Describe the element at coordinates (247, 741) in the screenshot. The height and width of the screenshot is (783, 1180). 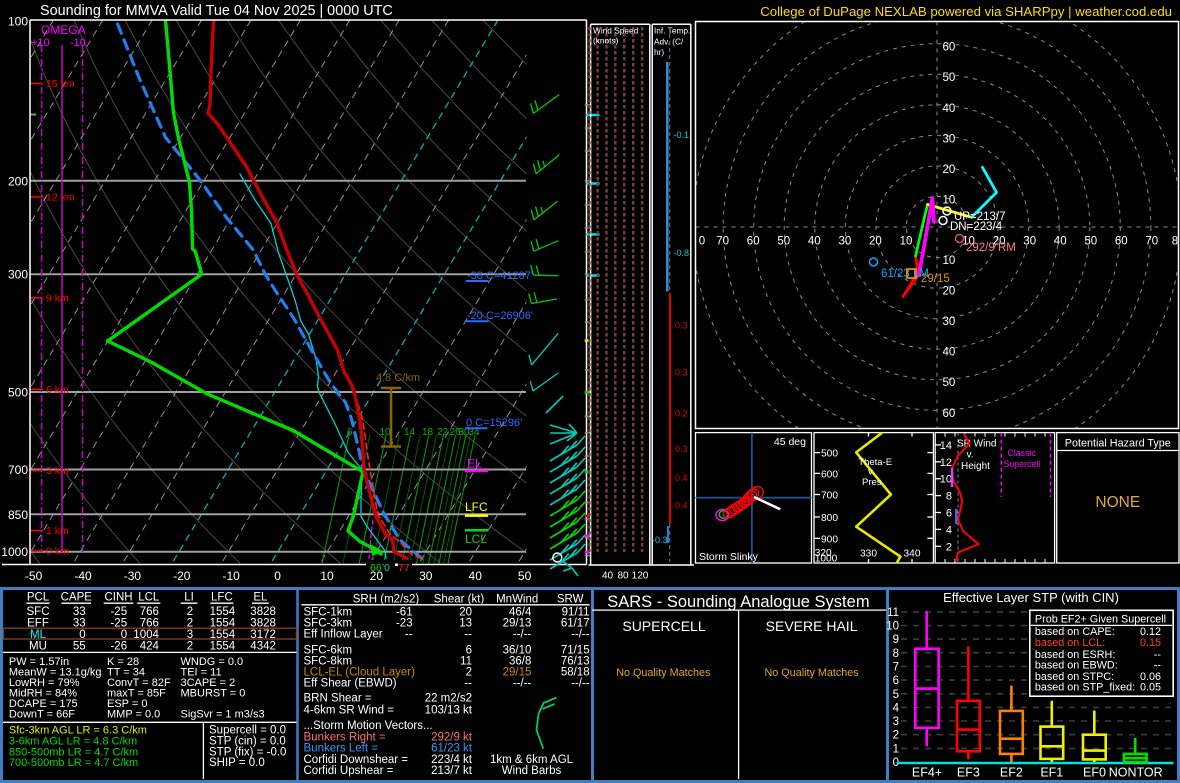
I see `svg-text: STP (cin) = 0.0` at that location.